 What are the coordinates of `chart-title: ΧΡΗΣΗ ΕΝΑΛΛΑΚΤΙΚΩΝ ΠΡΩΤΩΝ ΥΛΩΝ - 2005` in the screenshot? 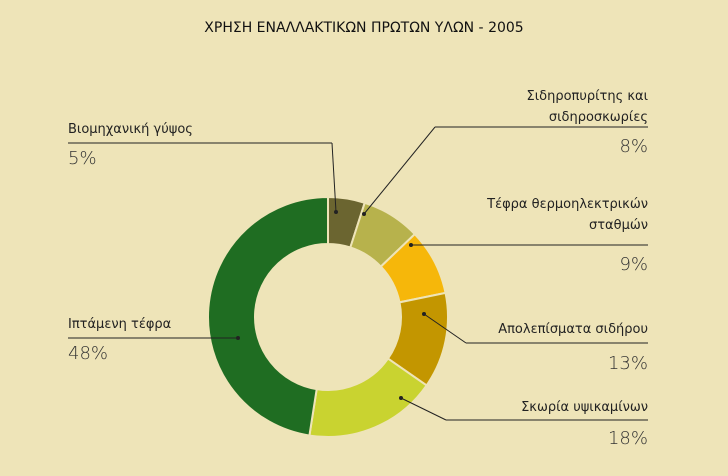 It's located at (364, 28).